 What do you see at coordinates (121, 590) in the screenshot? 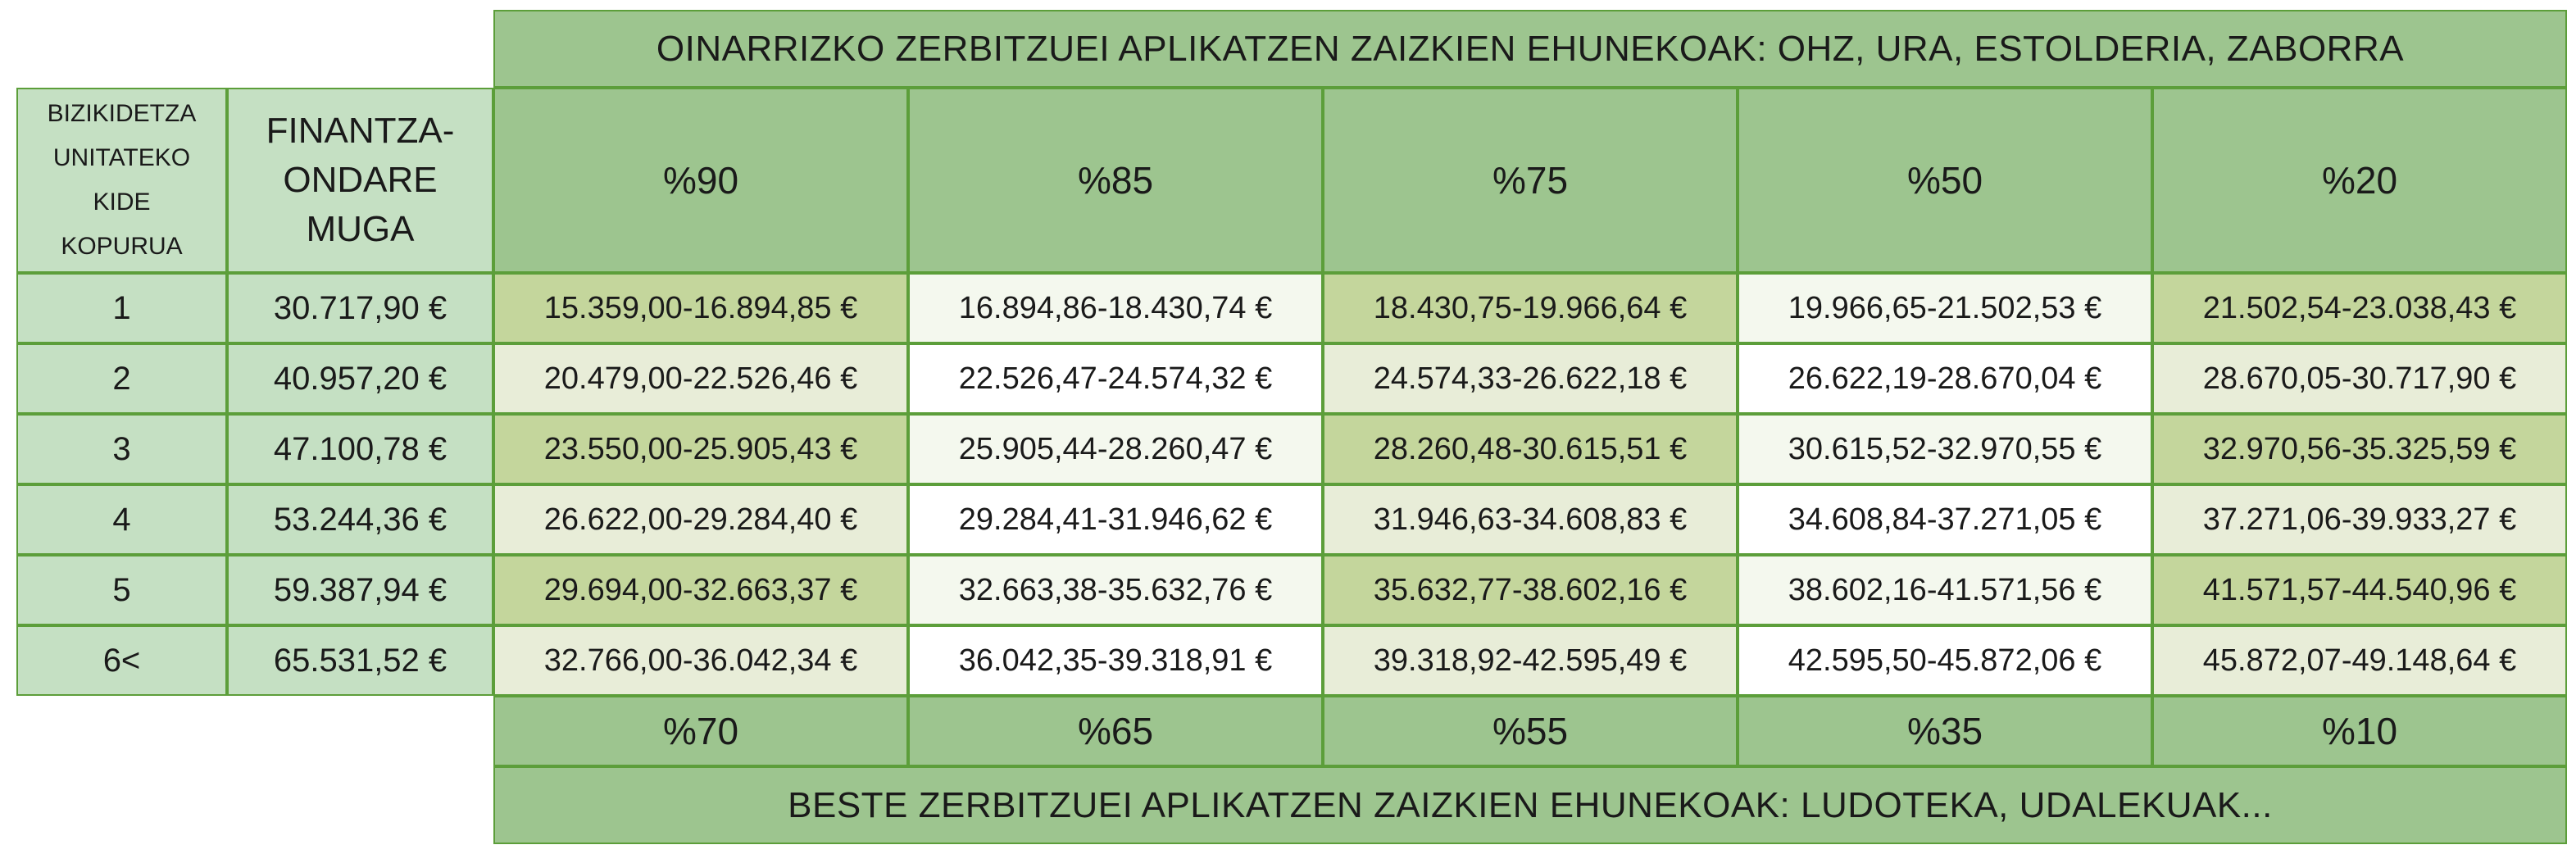
I see `members-count-cell: 5` at bounding box center [121, 590].